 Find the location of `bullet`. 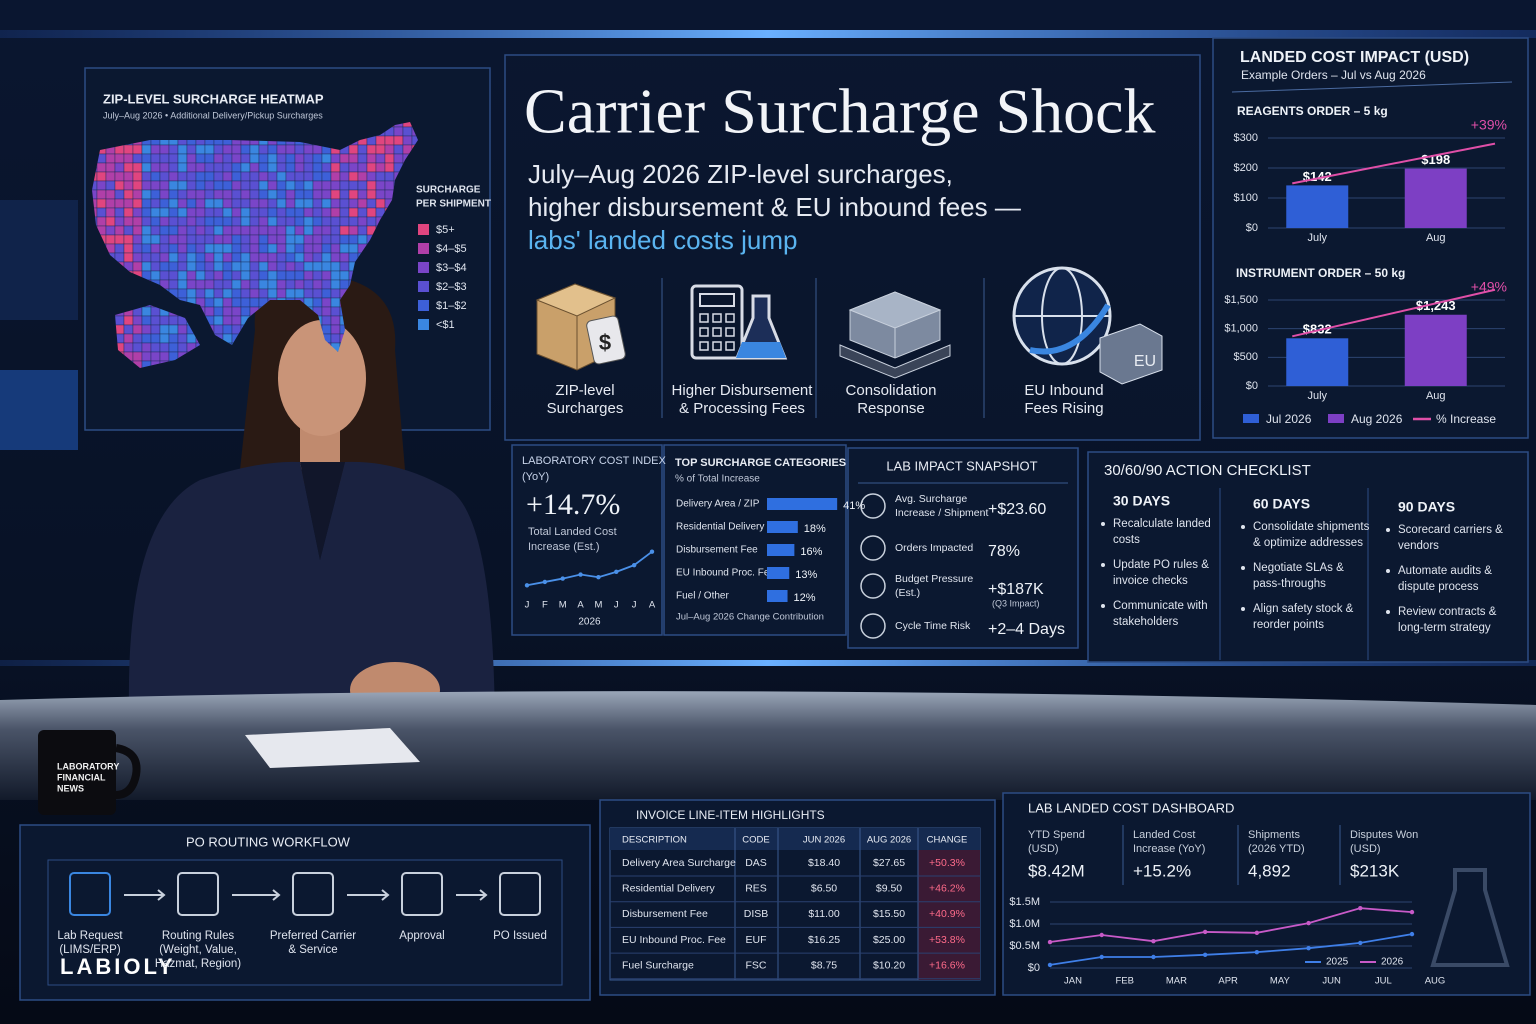

bullet is located at coordinates (1103, 565).